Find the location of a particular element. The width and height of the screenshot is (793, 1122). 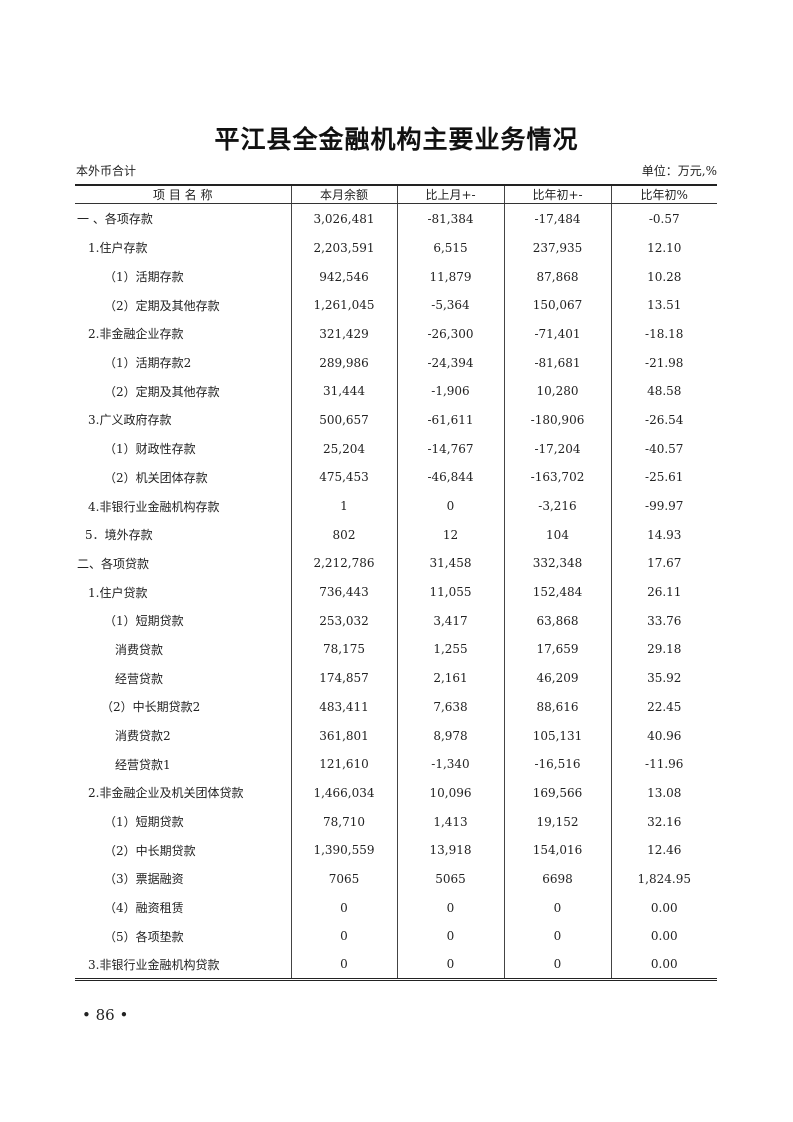

unit-label: 单位：万元,% is located at coordinates (679, 171).